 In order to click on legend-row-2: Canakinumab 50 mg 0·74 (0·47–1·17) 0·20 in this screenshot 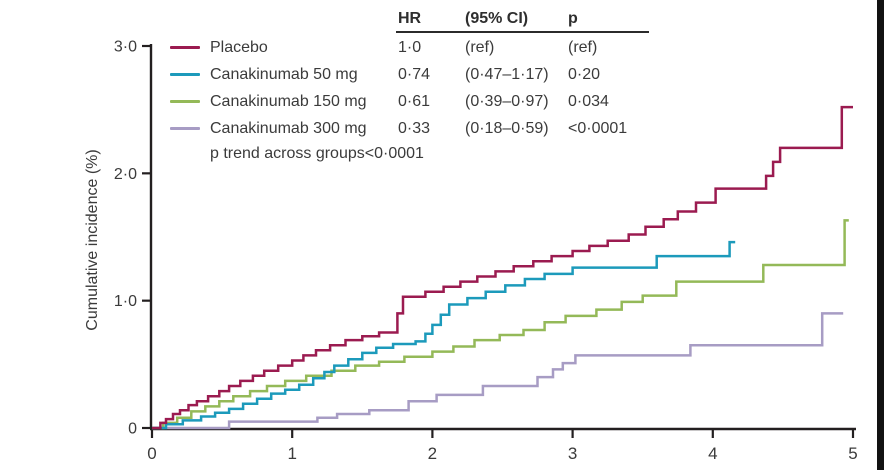, I will do `click(420, 74)`.